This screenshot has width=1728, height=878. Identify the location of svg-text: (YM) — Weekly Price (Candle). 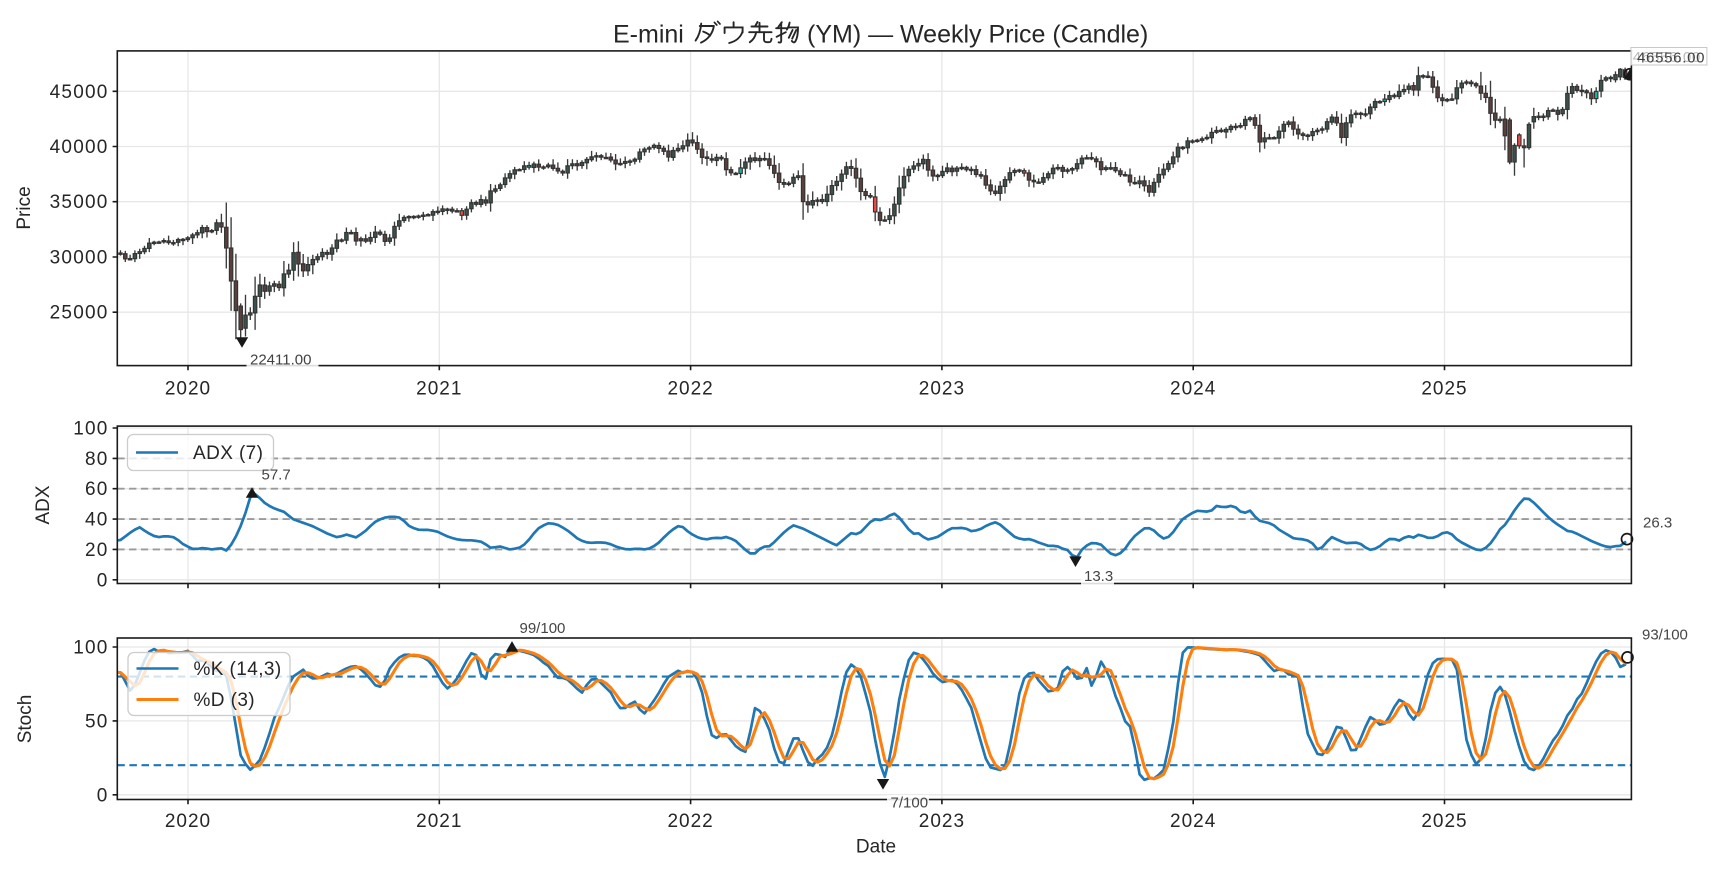
(977, 35).